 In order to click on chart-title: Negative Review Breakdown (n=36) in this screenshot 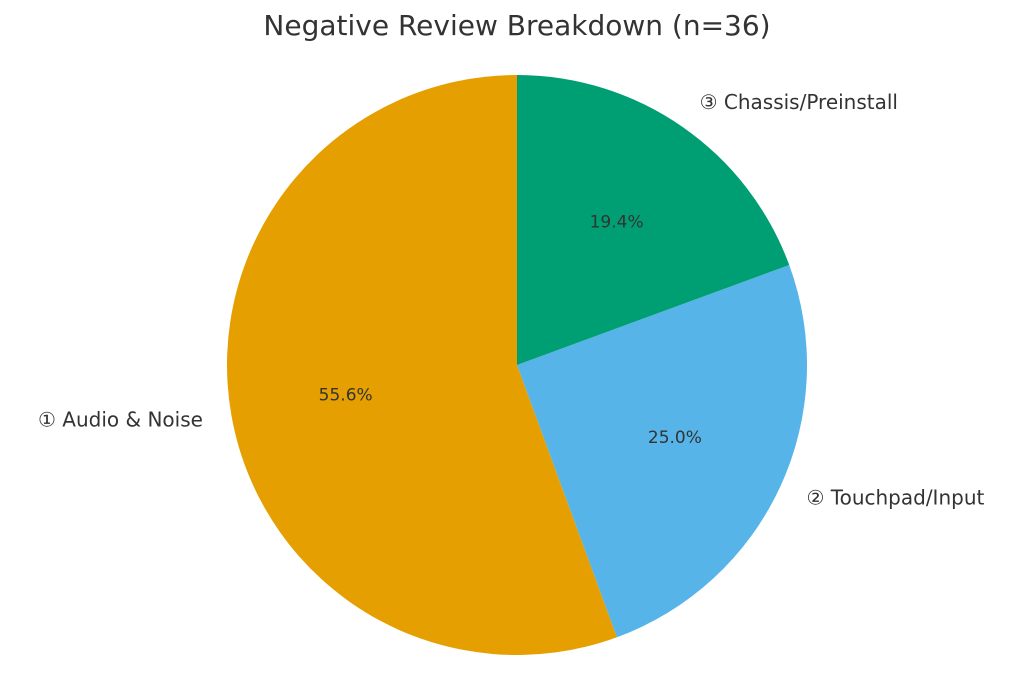, I will do `click(516, 25)`.